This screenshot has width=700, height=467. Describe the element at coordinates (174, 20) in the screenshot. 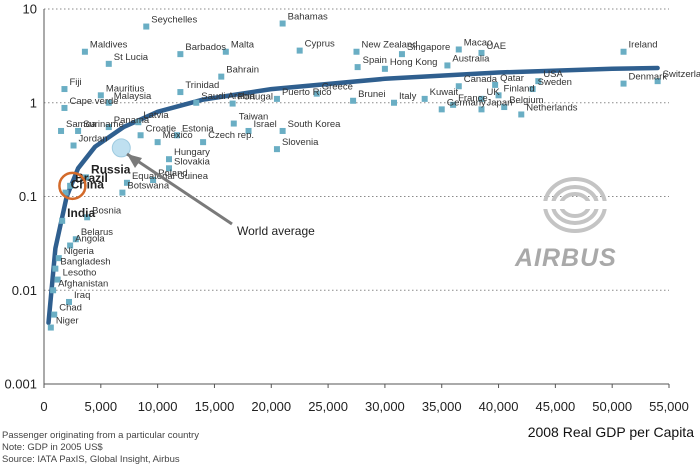

I see `point-label: Seychelles` at that location.